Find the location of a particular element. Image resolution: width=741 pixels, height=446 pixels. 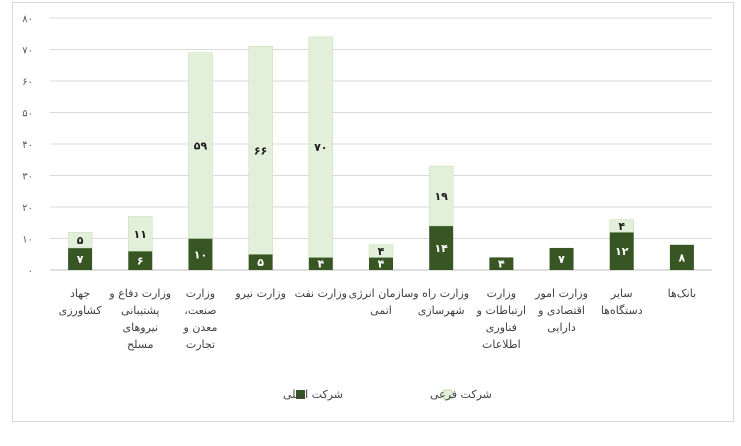

x-category-label: وزارت امور اقتصادی و دارایی is located at coordinates (561, 310).